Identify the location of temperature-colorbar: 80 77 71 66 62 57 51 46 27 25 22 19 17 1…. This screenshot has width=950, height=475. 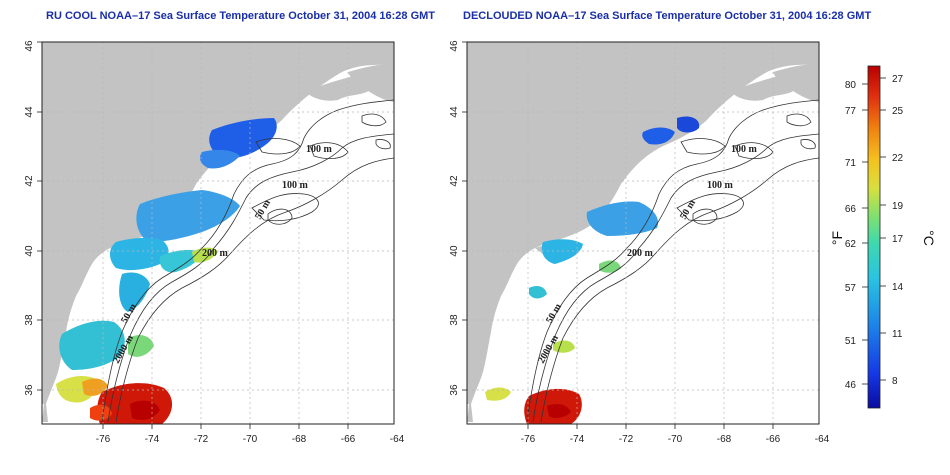
(883, 237).